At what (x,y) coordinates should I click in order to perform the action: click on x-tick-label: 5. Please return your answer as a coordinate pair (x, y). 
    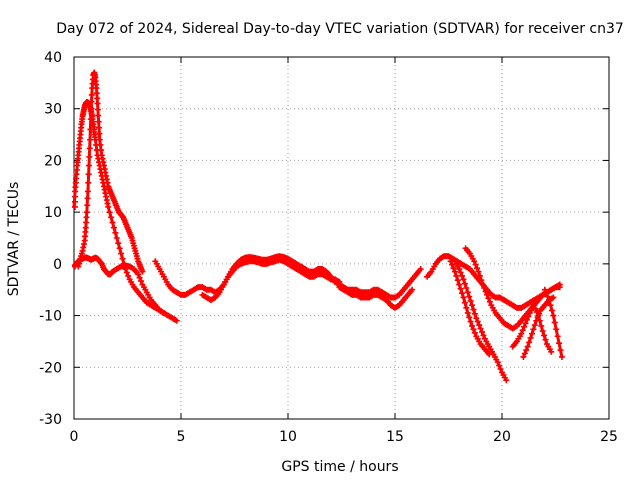
    Looking at the image, I should click on (181, 437).